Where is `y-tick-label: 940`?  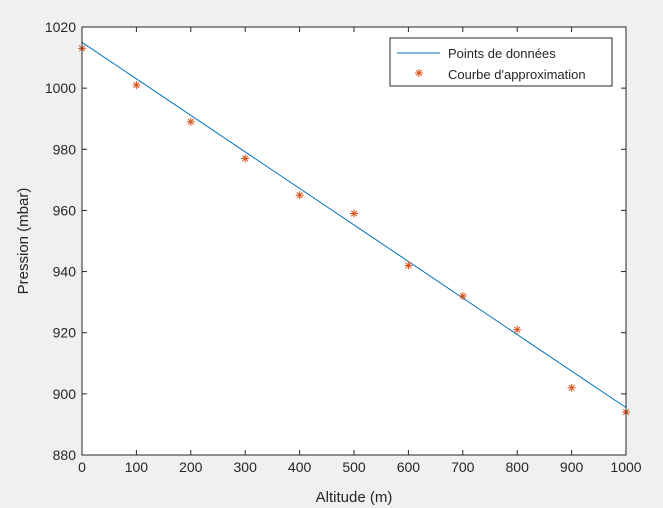
y-tick-label: 940 is located at coordinates (65, 272).